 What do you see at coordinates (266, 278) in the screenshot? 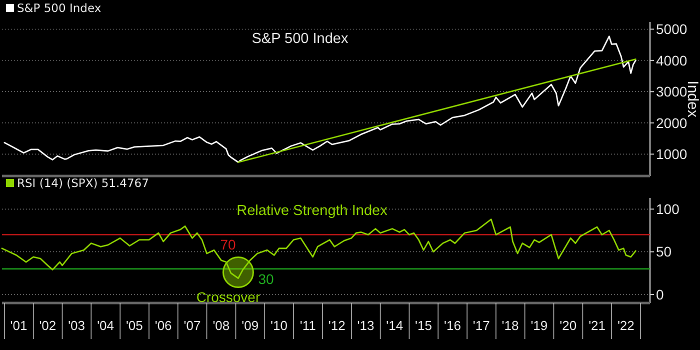
I see `ref-line-label: 30` at bounding box center [266, 278].